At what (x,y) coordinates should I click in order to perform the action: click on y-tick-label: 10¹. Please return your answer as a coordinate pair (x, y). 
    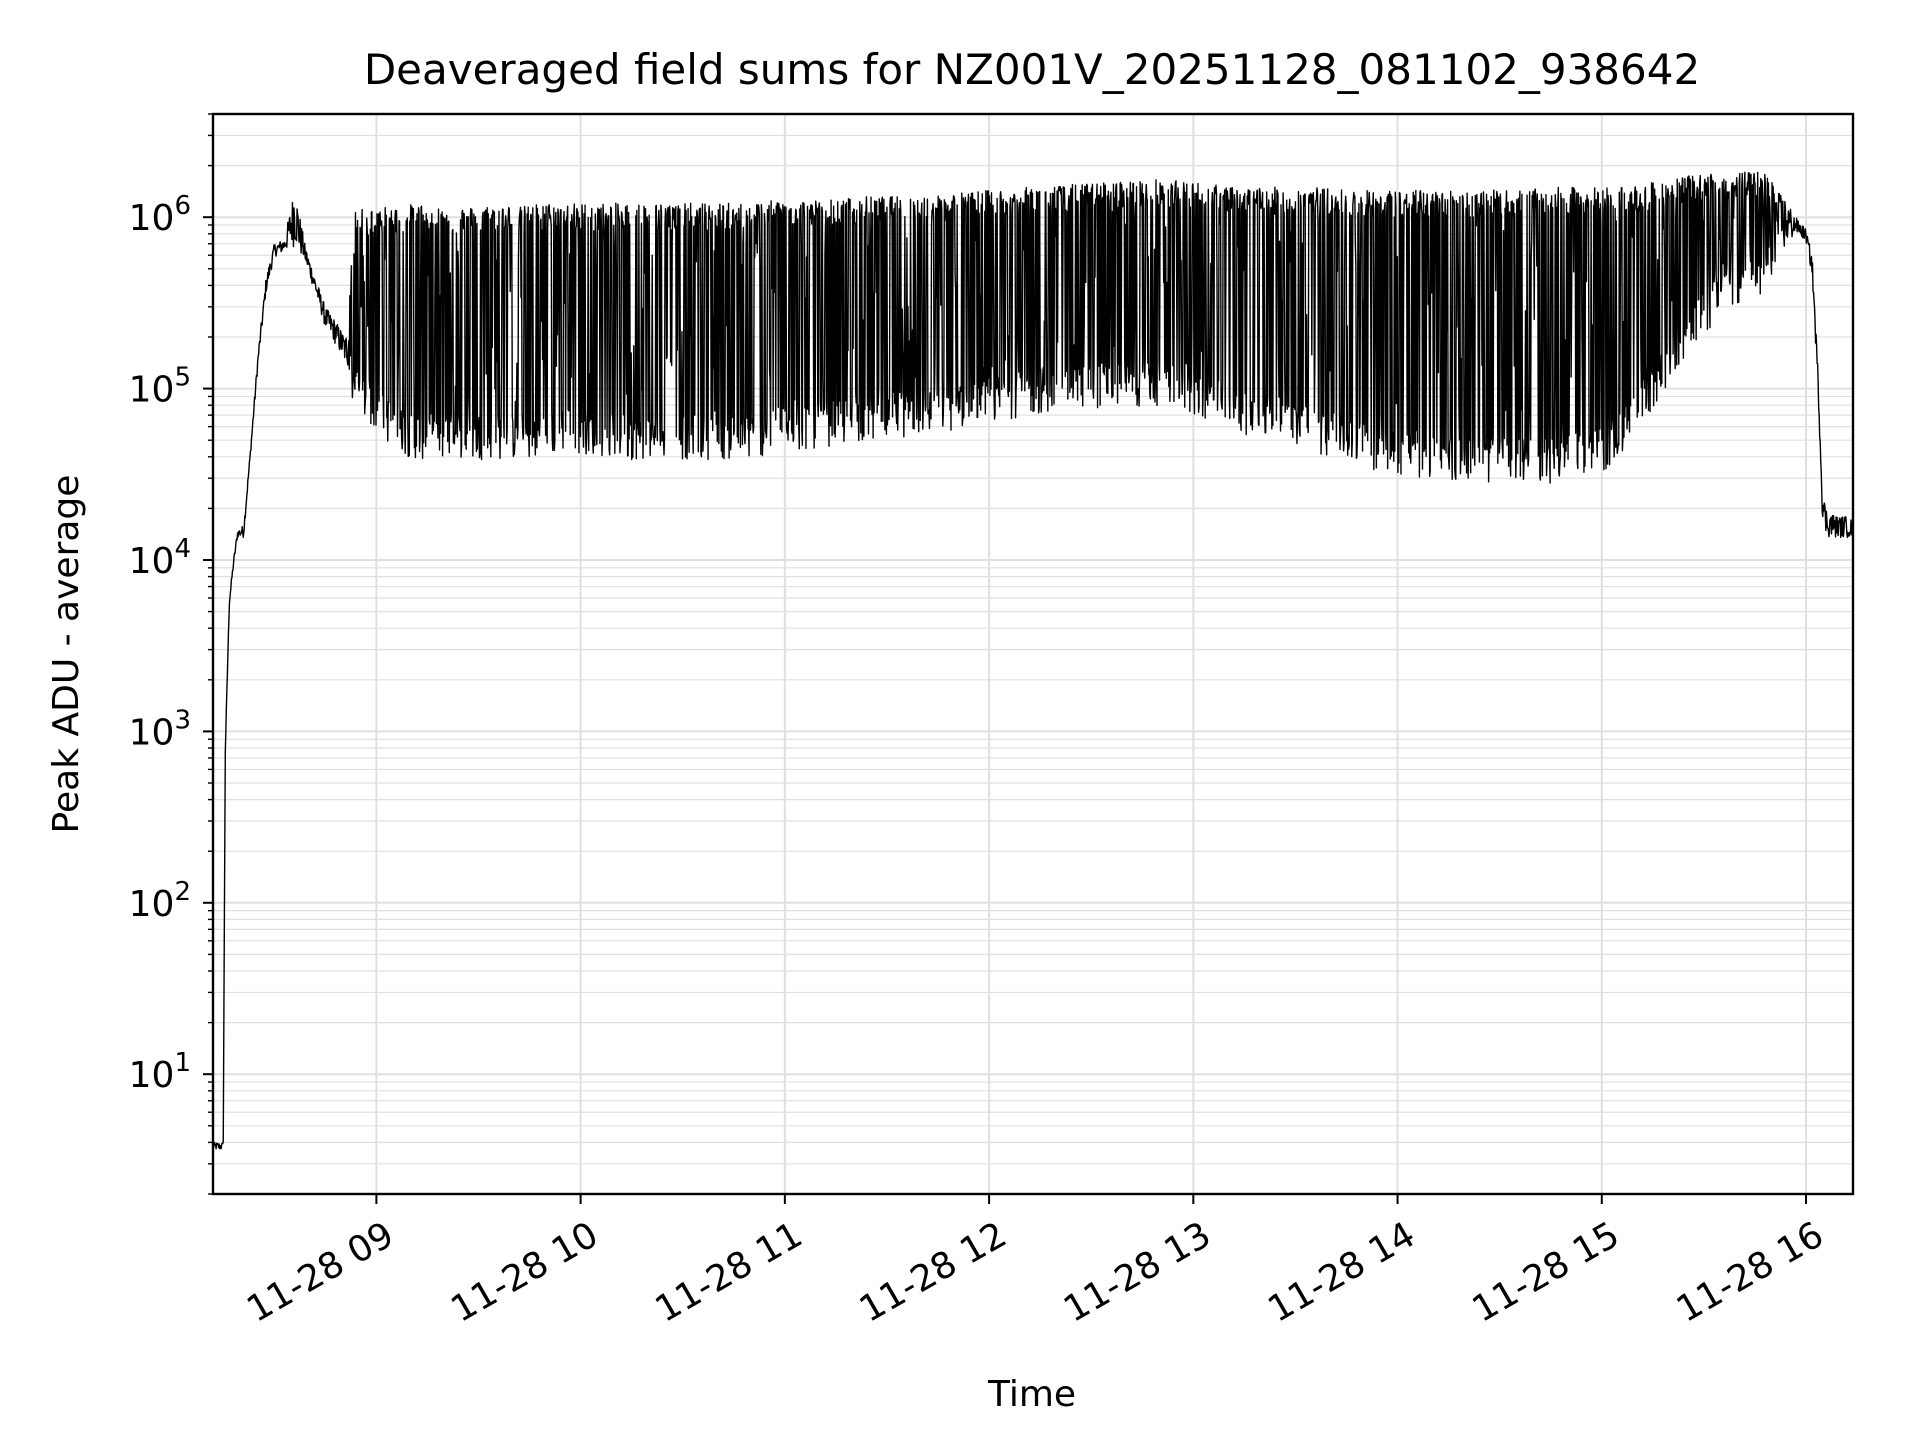
    Looking at the image, I should click on (160, 1072).